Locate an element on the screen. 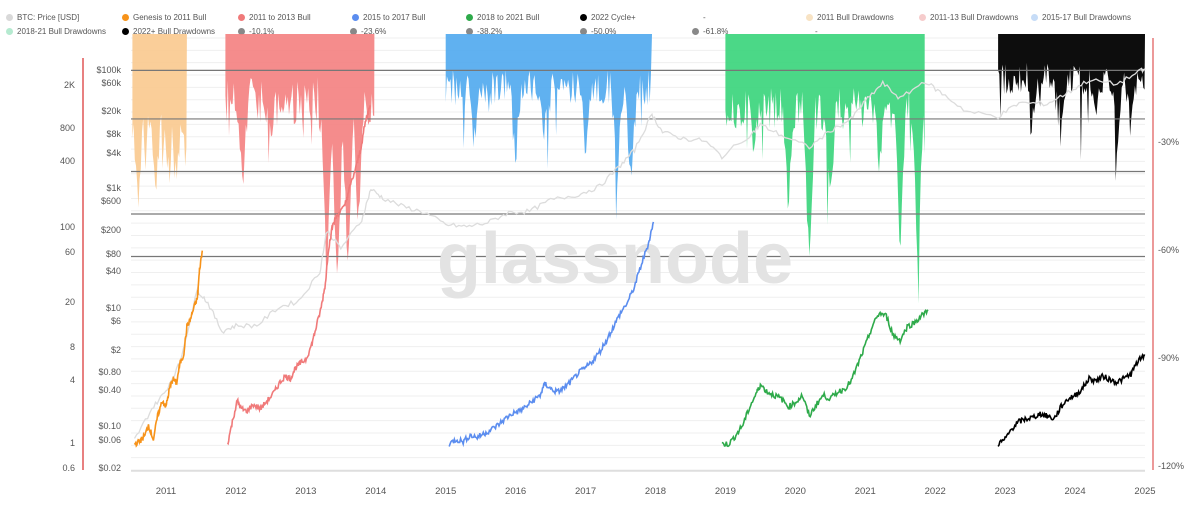 This screenshot has width=1200, height=511. legend-item: -23.6% is located at coordinates (368, 31).